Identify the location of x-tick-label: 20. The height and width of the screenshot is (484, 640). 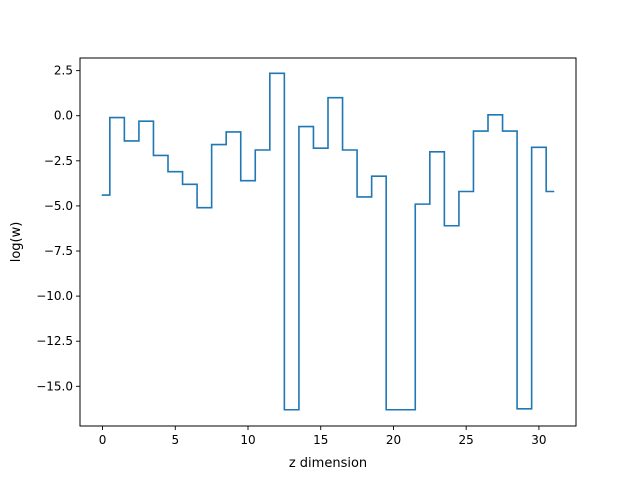
(393, 440).